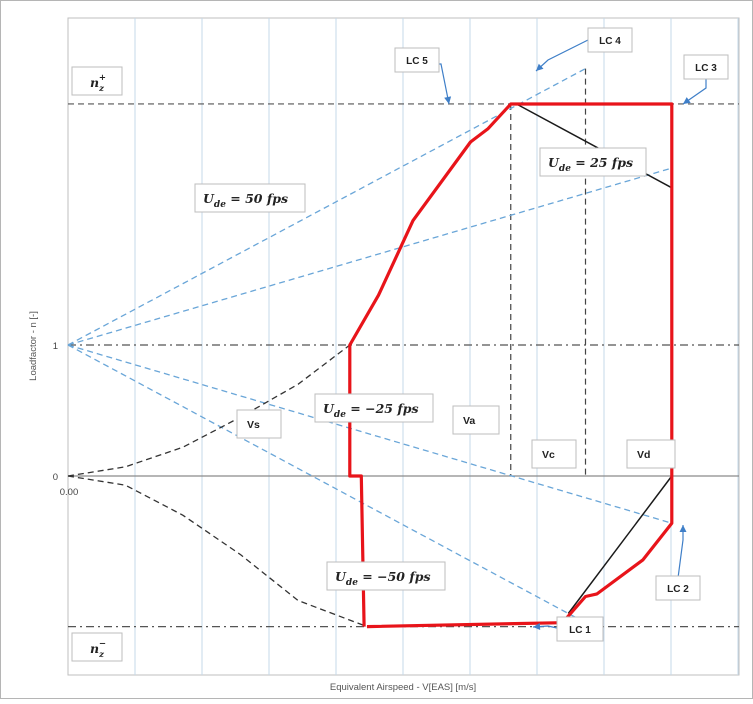  I want to click on load-case-label: LC 3, so click(706, 68).